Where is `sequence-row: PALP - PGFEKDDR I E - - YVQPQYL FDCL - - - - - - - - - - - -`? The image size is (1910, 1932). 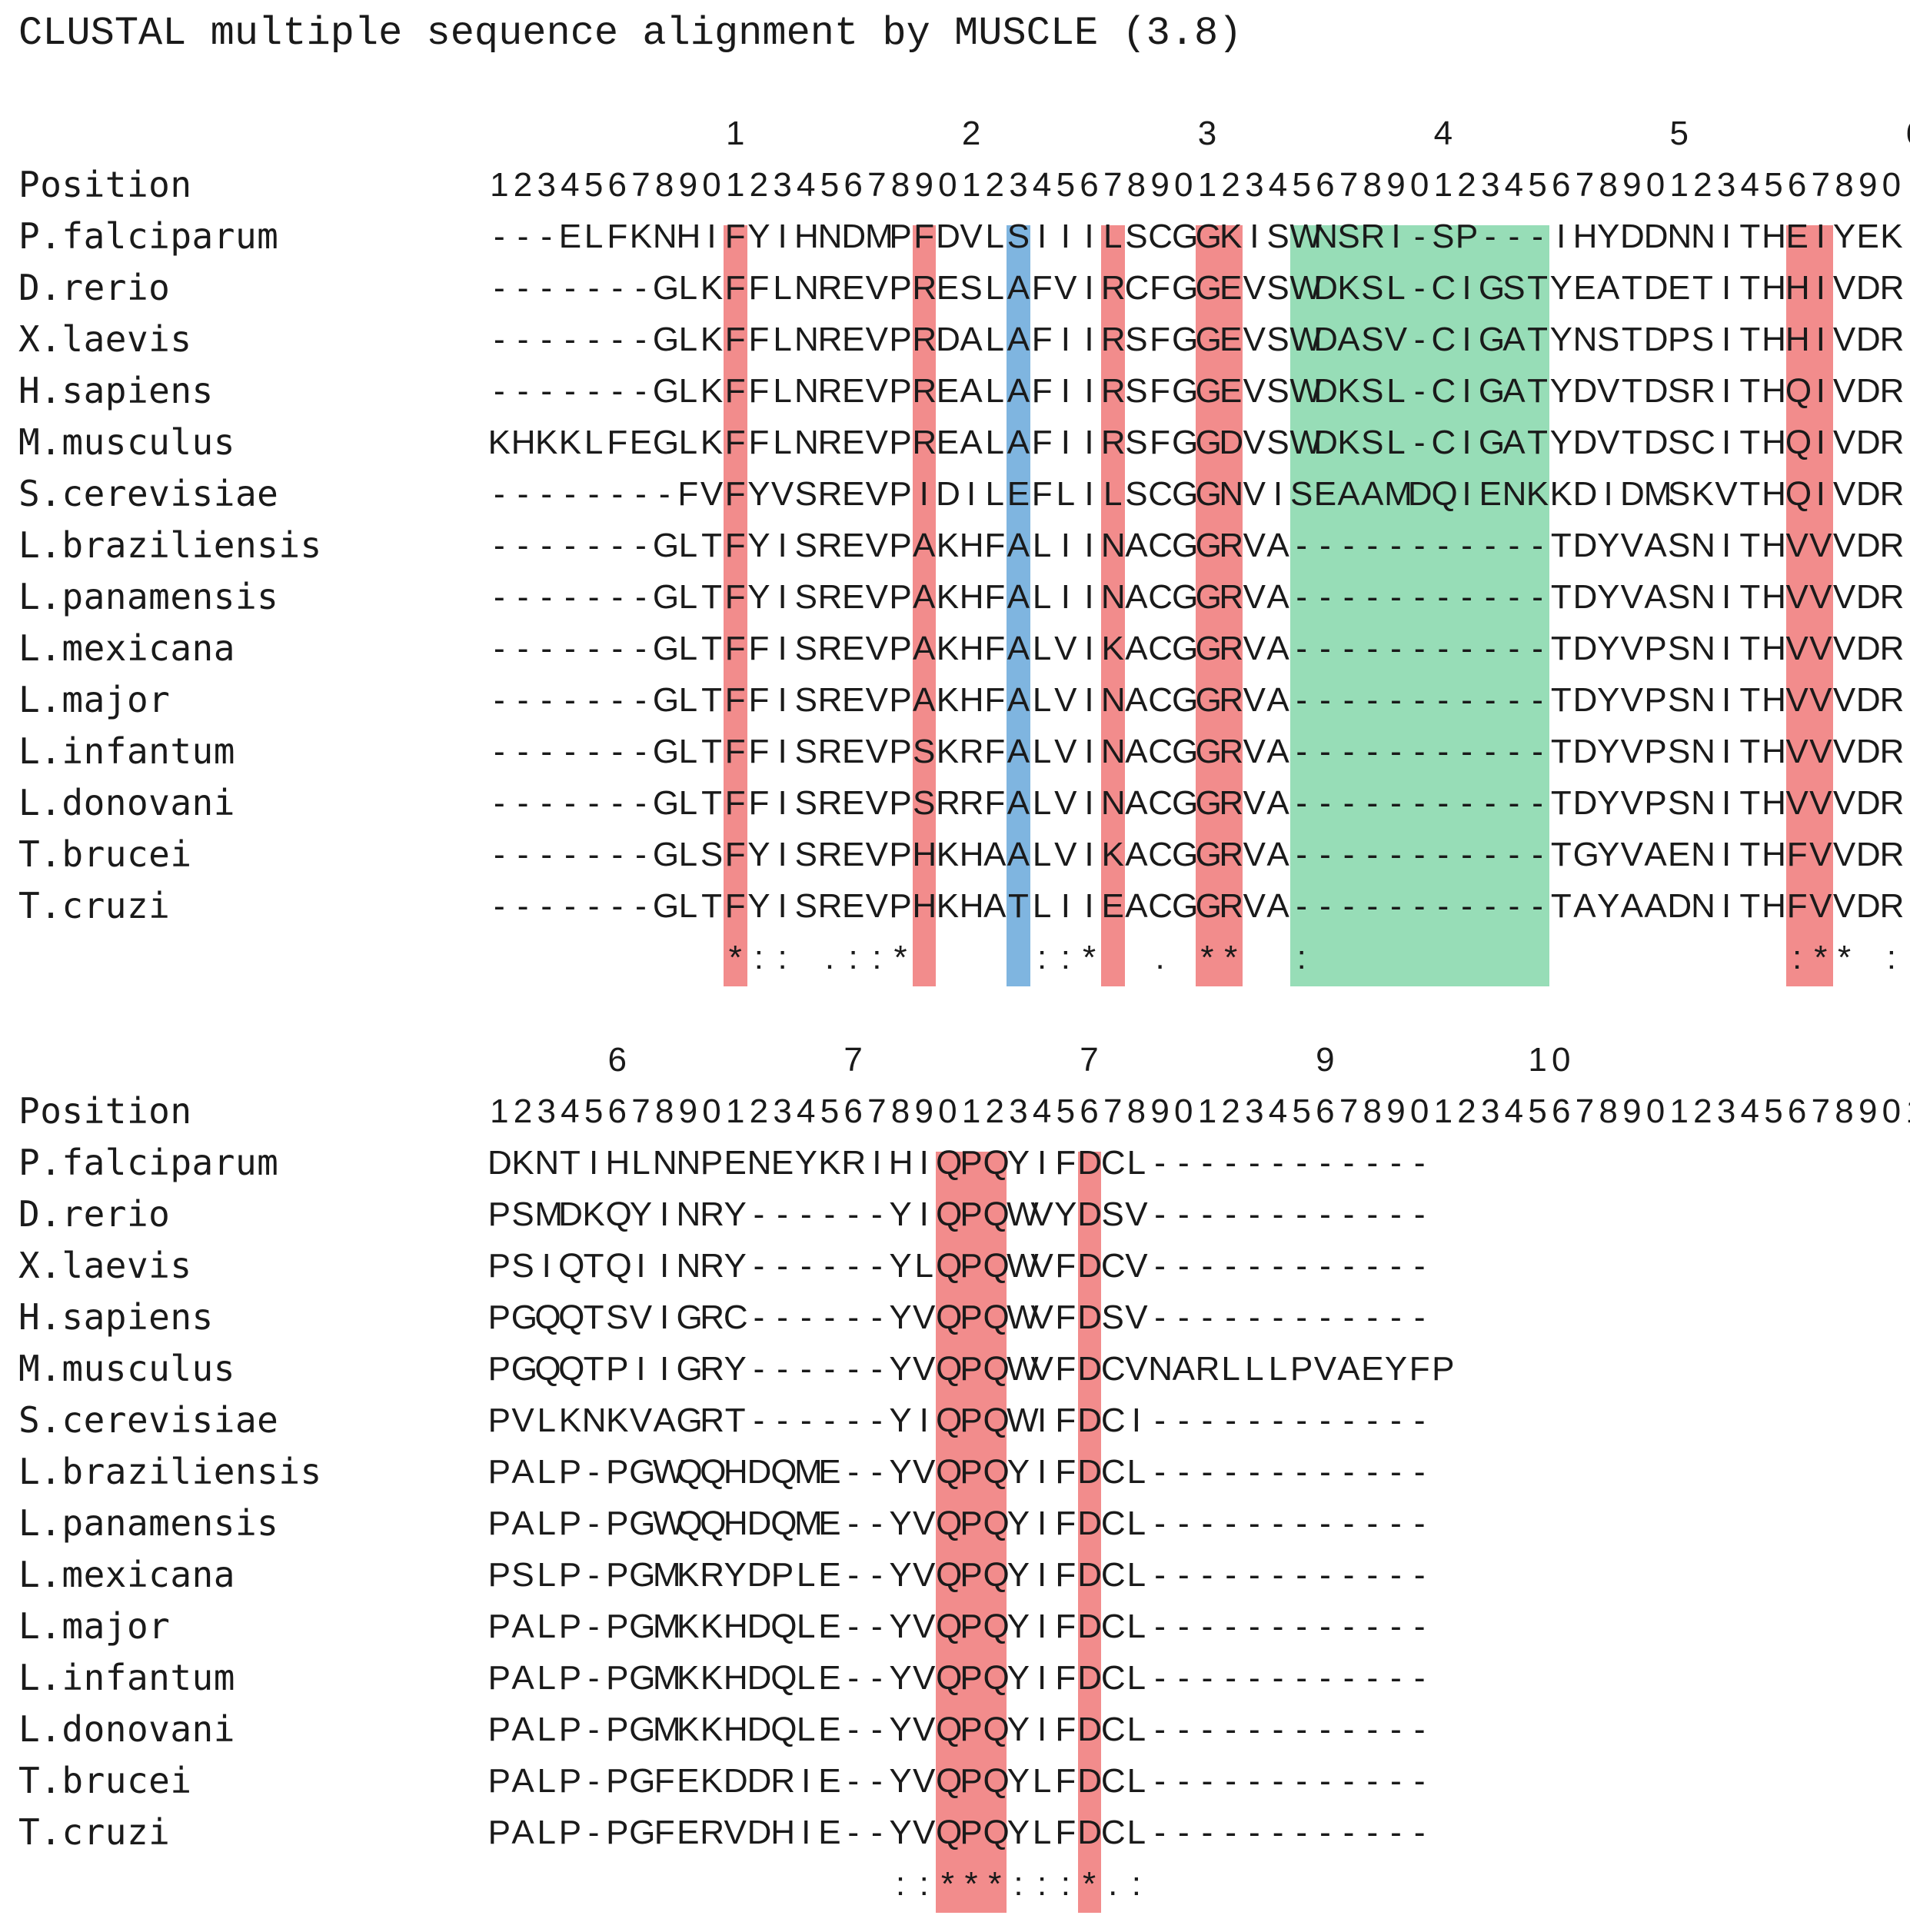
sequence-row: PALP - PGFEKDDR I E - - YVQPQYL FDCL - - - - - - - - - - - - is located at coordinates (956, 1781).